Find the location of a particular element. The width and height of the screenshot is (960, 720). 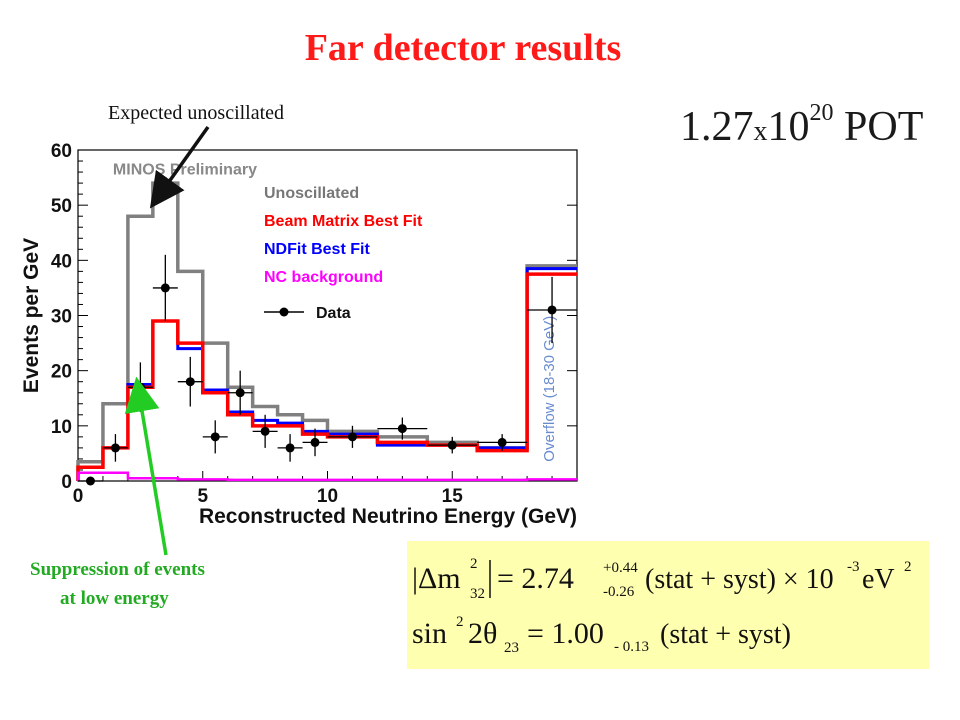

legend-entry: Beam Matrix Best Fit is located at coordinates (343, 221).